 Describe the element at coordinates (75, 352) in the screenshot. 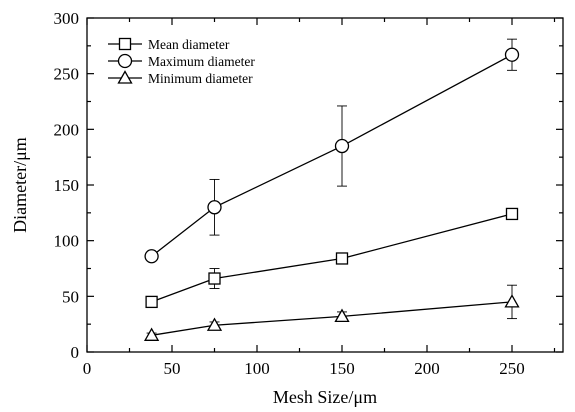

I see `y-tick-label: 0` at that location.